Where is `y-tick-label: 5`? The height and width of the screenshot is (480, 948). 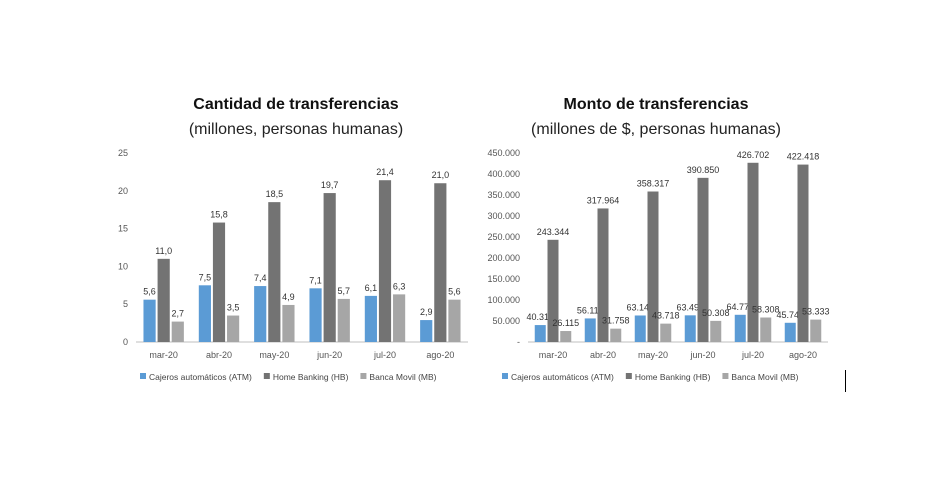 y-tick-label: 5 is located at coordinates (125, 304).